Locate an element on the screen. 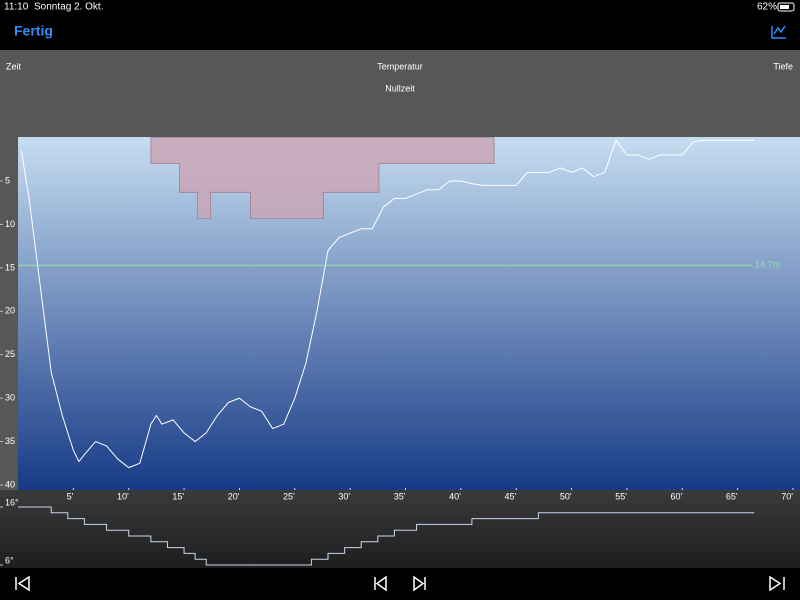 This screenshot has width=800, height=600. ceiling-area is located at coordinates (322, 178).